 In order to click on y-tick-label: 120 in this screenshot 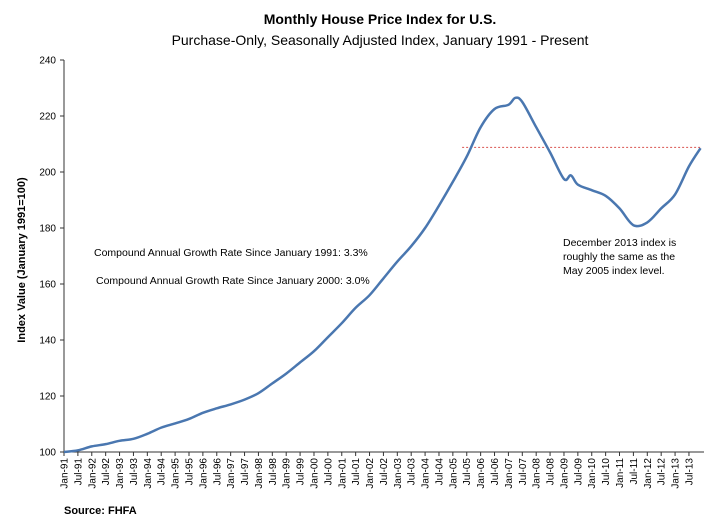, I will do `click(47, 397)`.